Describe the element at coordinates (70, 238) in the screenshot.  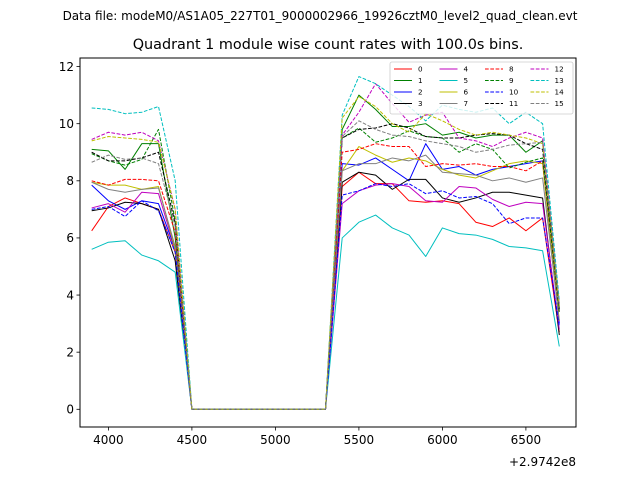
I see `y-tick-label: 6` at that location.